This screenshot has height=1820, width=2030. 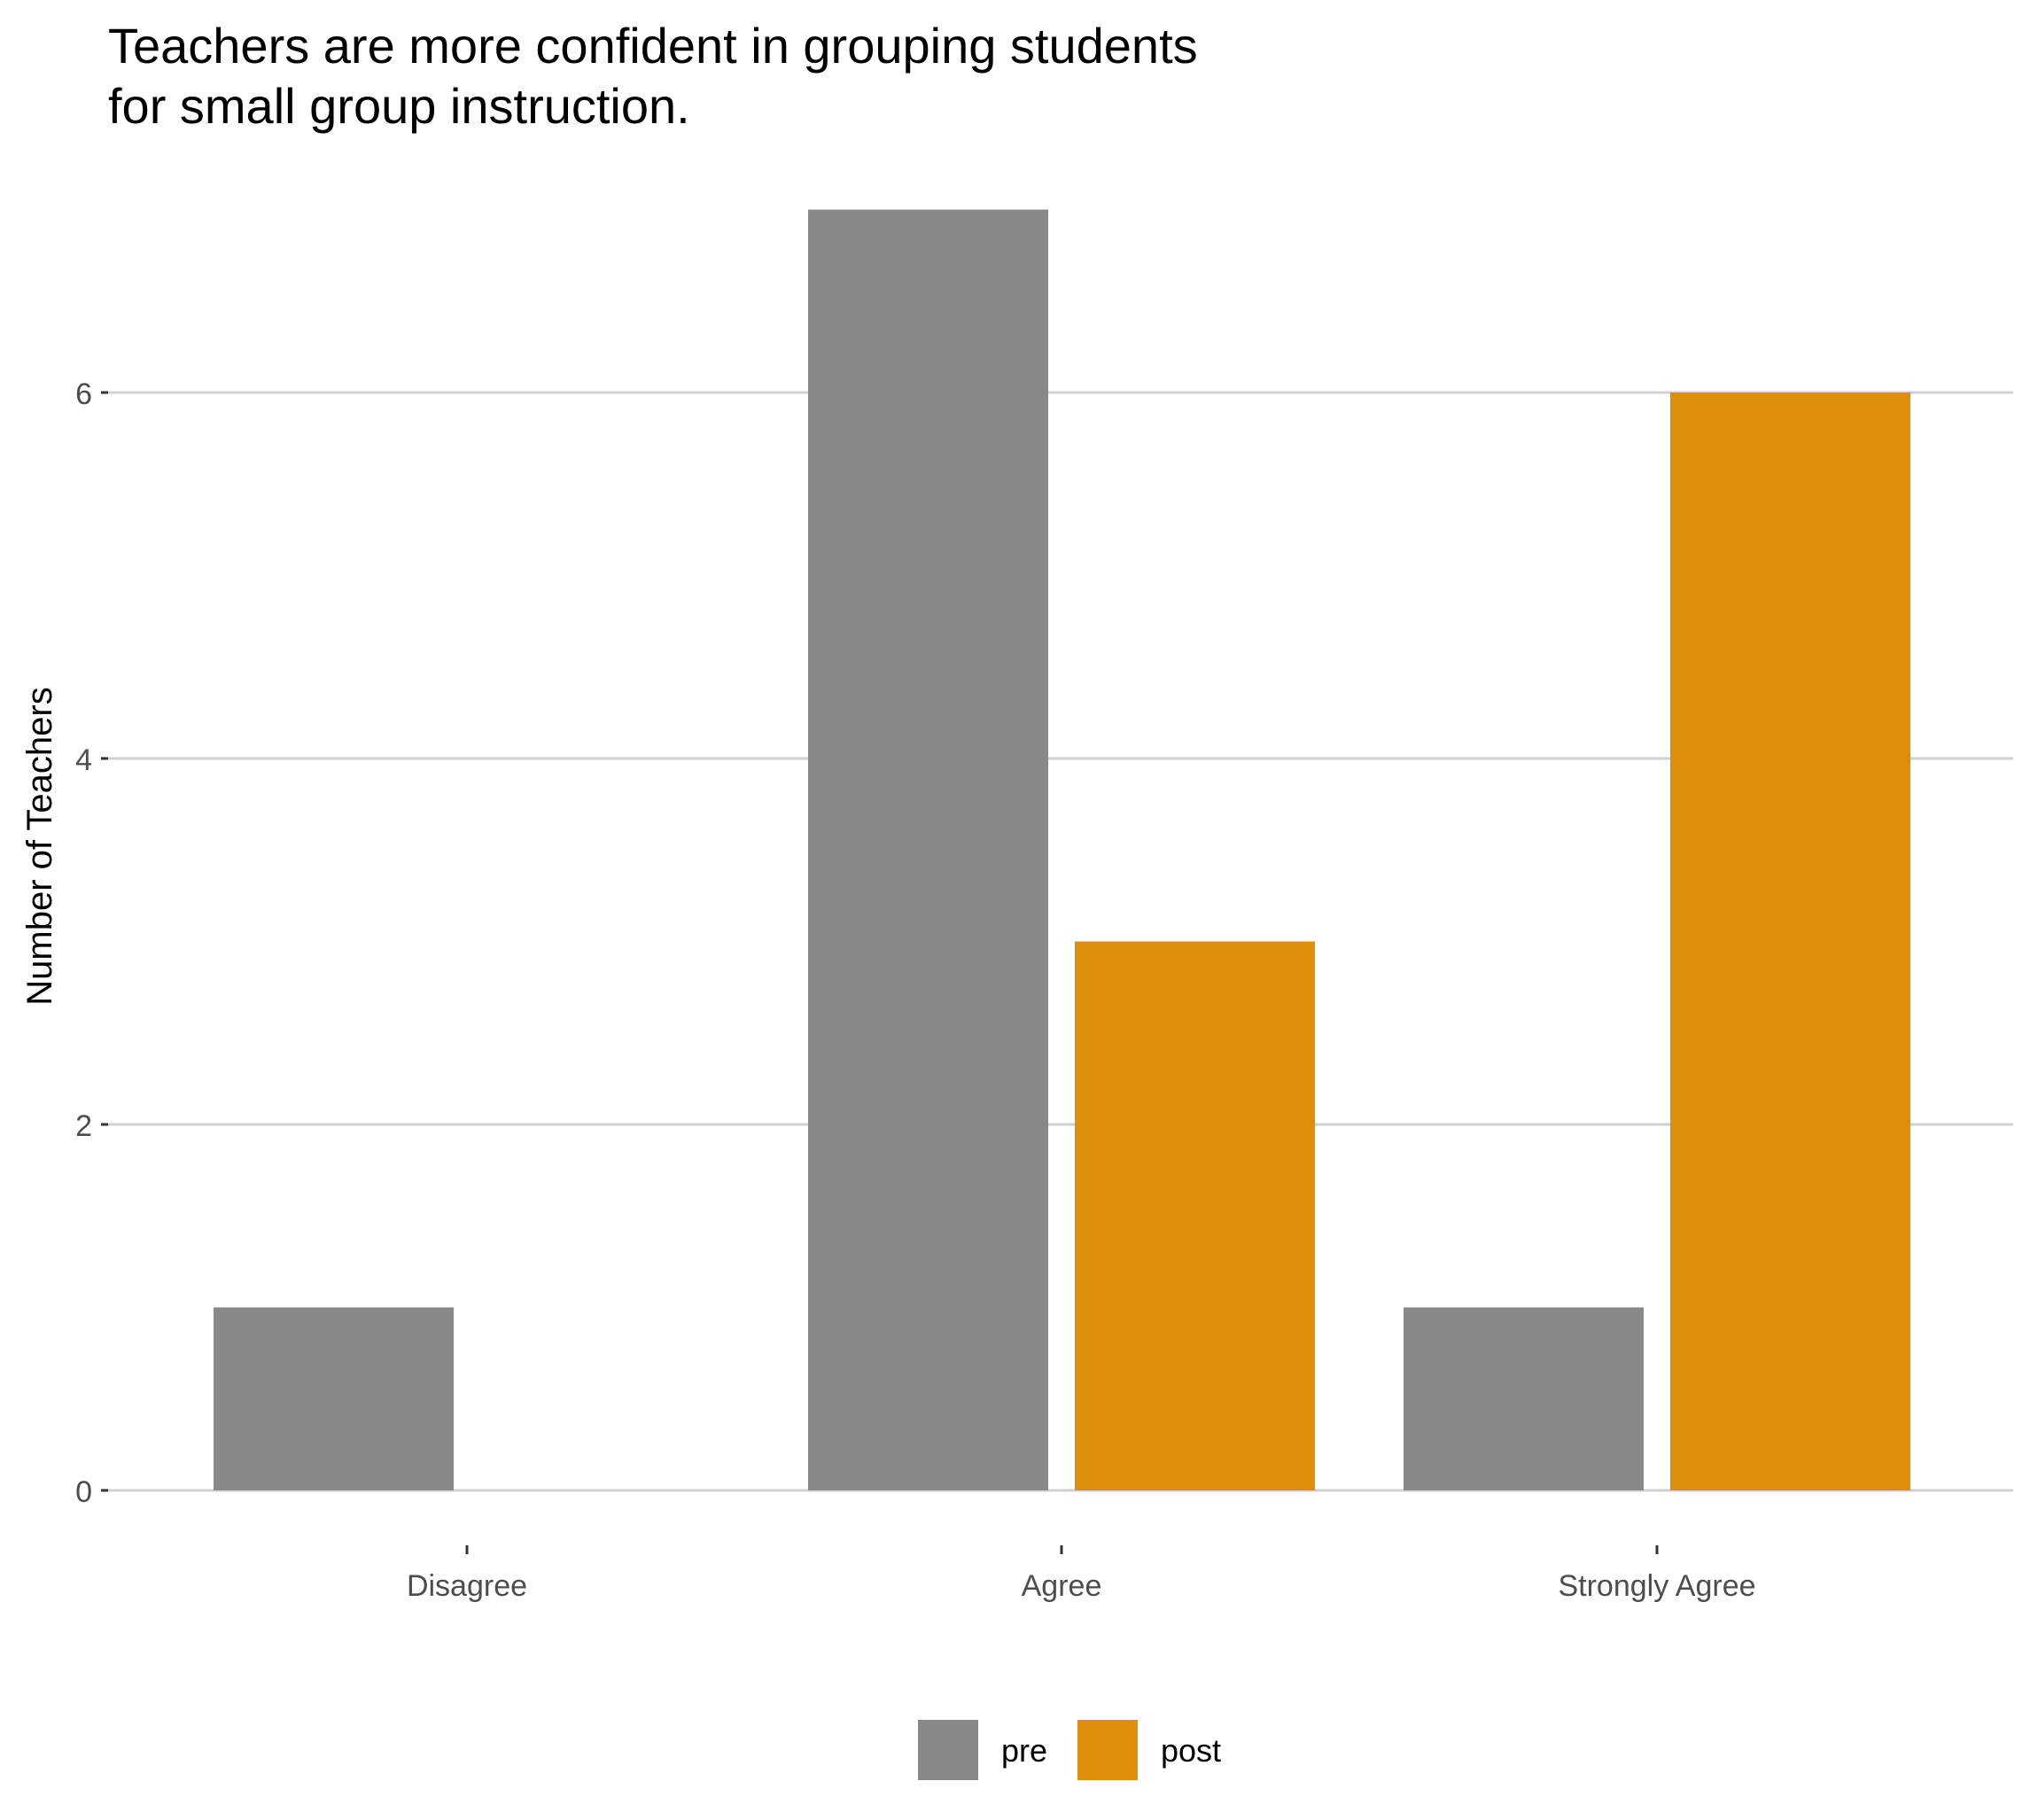 What do you see at coordinates (83, 760) in the screenshot?
I see `y-tick-label: 4` at bounding box center [83, 760].